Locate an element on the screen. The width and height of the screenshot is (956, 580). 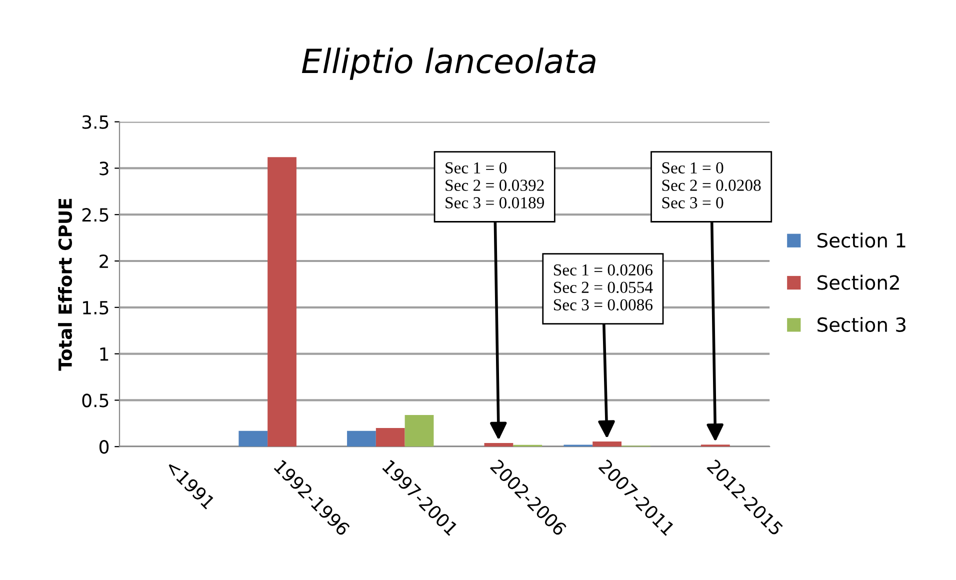
legend-label: Section 3 is located at coordinates (862, 324).